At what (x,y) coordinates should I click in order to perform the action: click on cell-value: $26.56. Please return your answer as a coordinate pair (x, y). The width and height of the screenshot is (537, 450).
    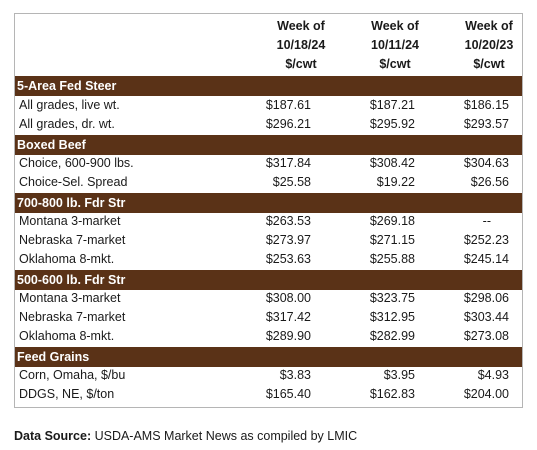
    Looking at the image, I should click on (489, 182).